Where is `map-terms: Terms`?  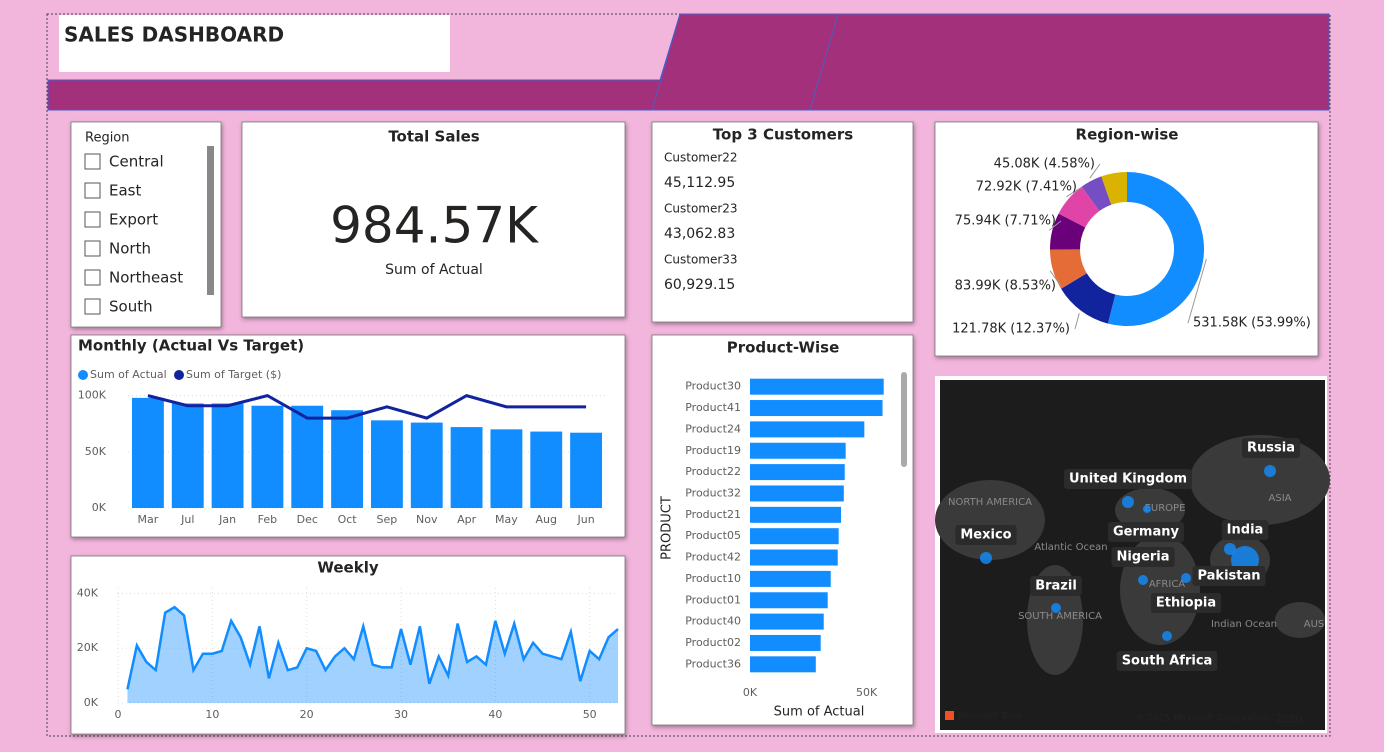 map-terms: Terms is located at coordinates (1289, 719).